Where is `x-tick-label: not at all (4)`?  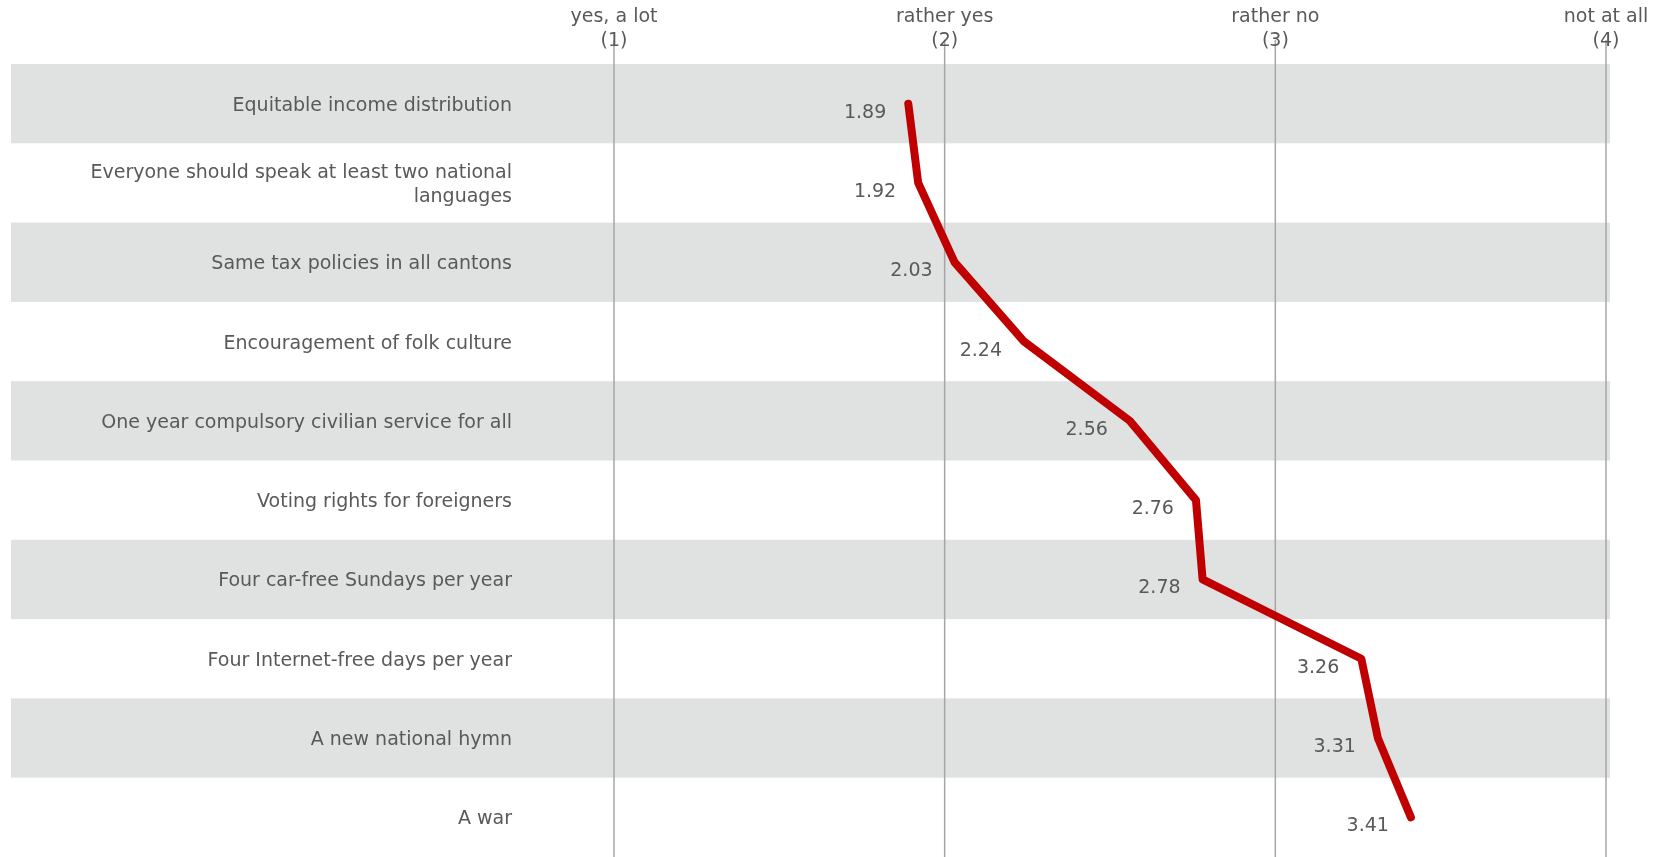
x-tick-label: not at all (4) is located at coordinates (1606, 27).